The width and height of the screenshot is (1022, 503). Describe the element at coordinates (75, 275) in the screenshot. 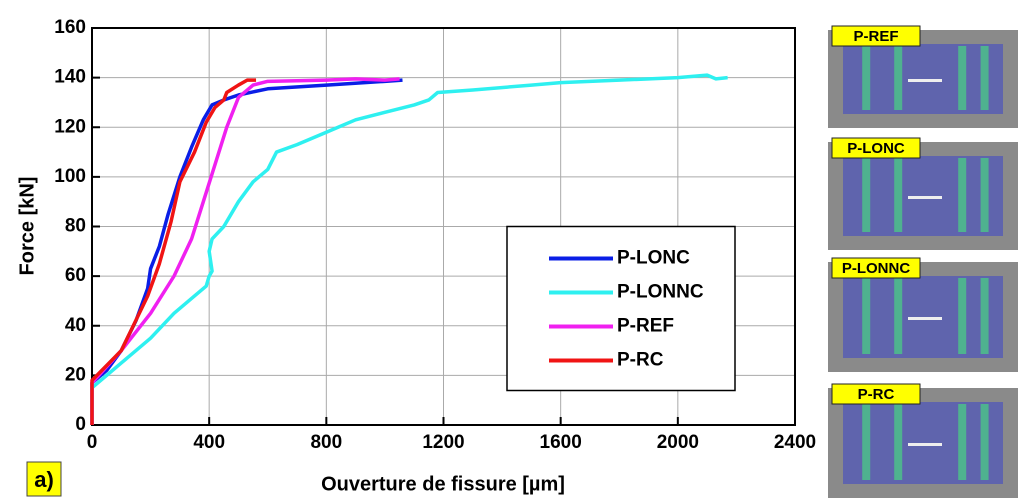

I see `y-tick-label: 60` at that location.